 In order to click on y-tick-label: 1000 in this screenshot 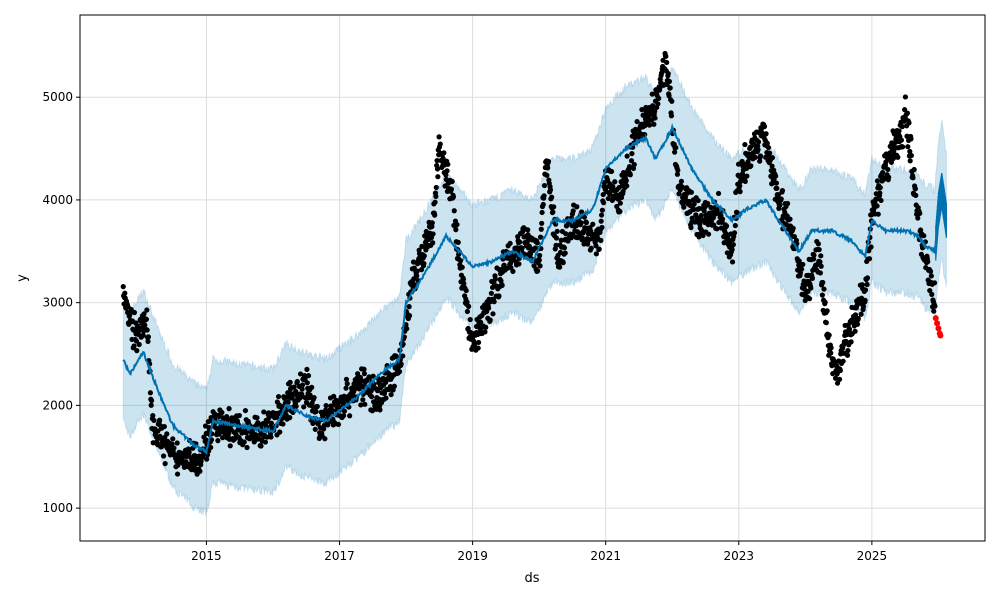, I will do `click(57, 508)`.